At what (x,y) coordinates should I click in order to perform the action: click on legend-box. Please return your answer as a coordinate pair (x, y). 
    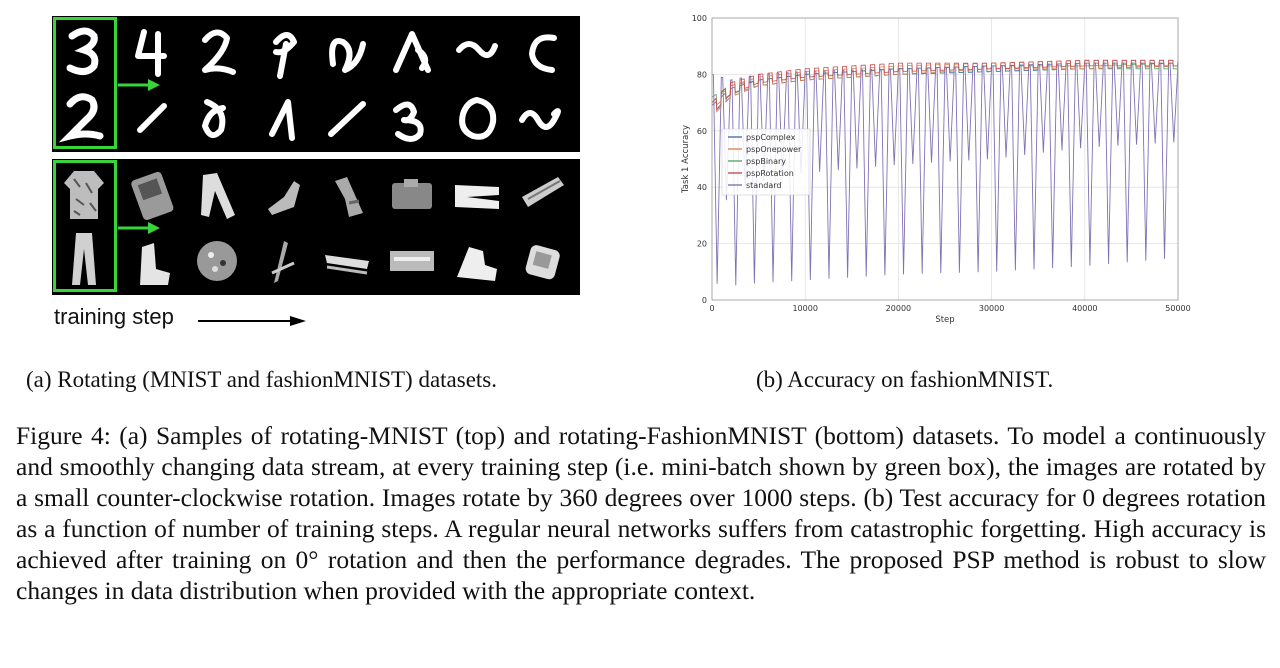
    Looking at the image, I should click on (766, 162).